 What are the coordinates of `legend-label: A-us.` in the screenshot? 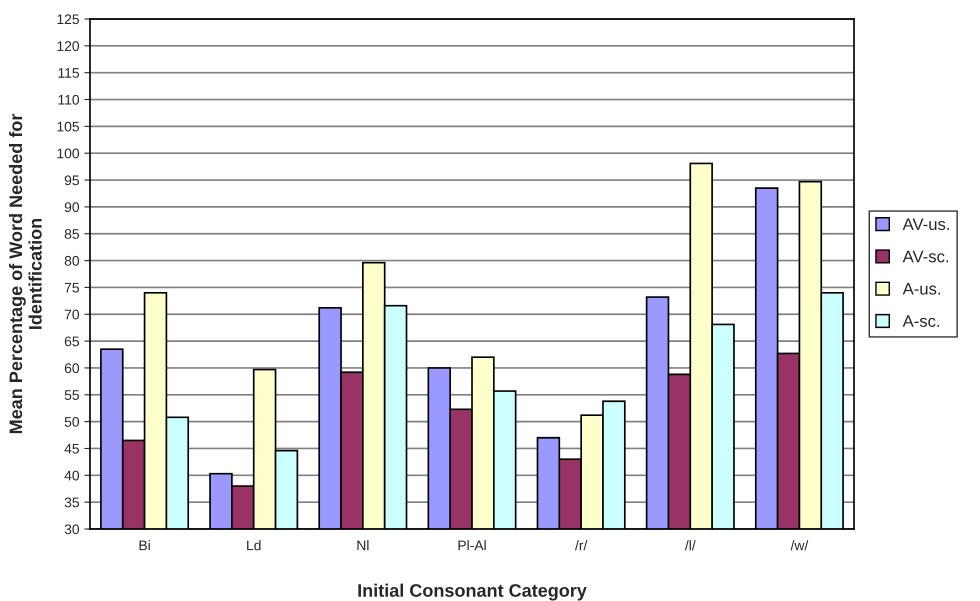 It's located at (921, 289).